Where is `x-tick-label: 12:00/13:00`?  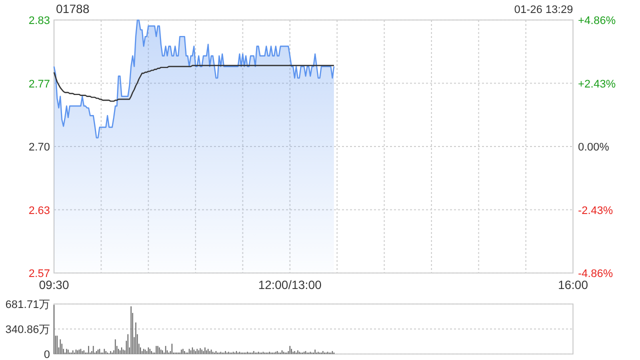
x-tick-label: 12:00/13:00 is located at coordinates (290, 285).